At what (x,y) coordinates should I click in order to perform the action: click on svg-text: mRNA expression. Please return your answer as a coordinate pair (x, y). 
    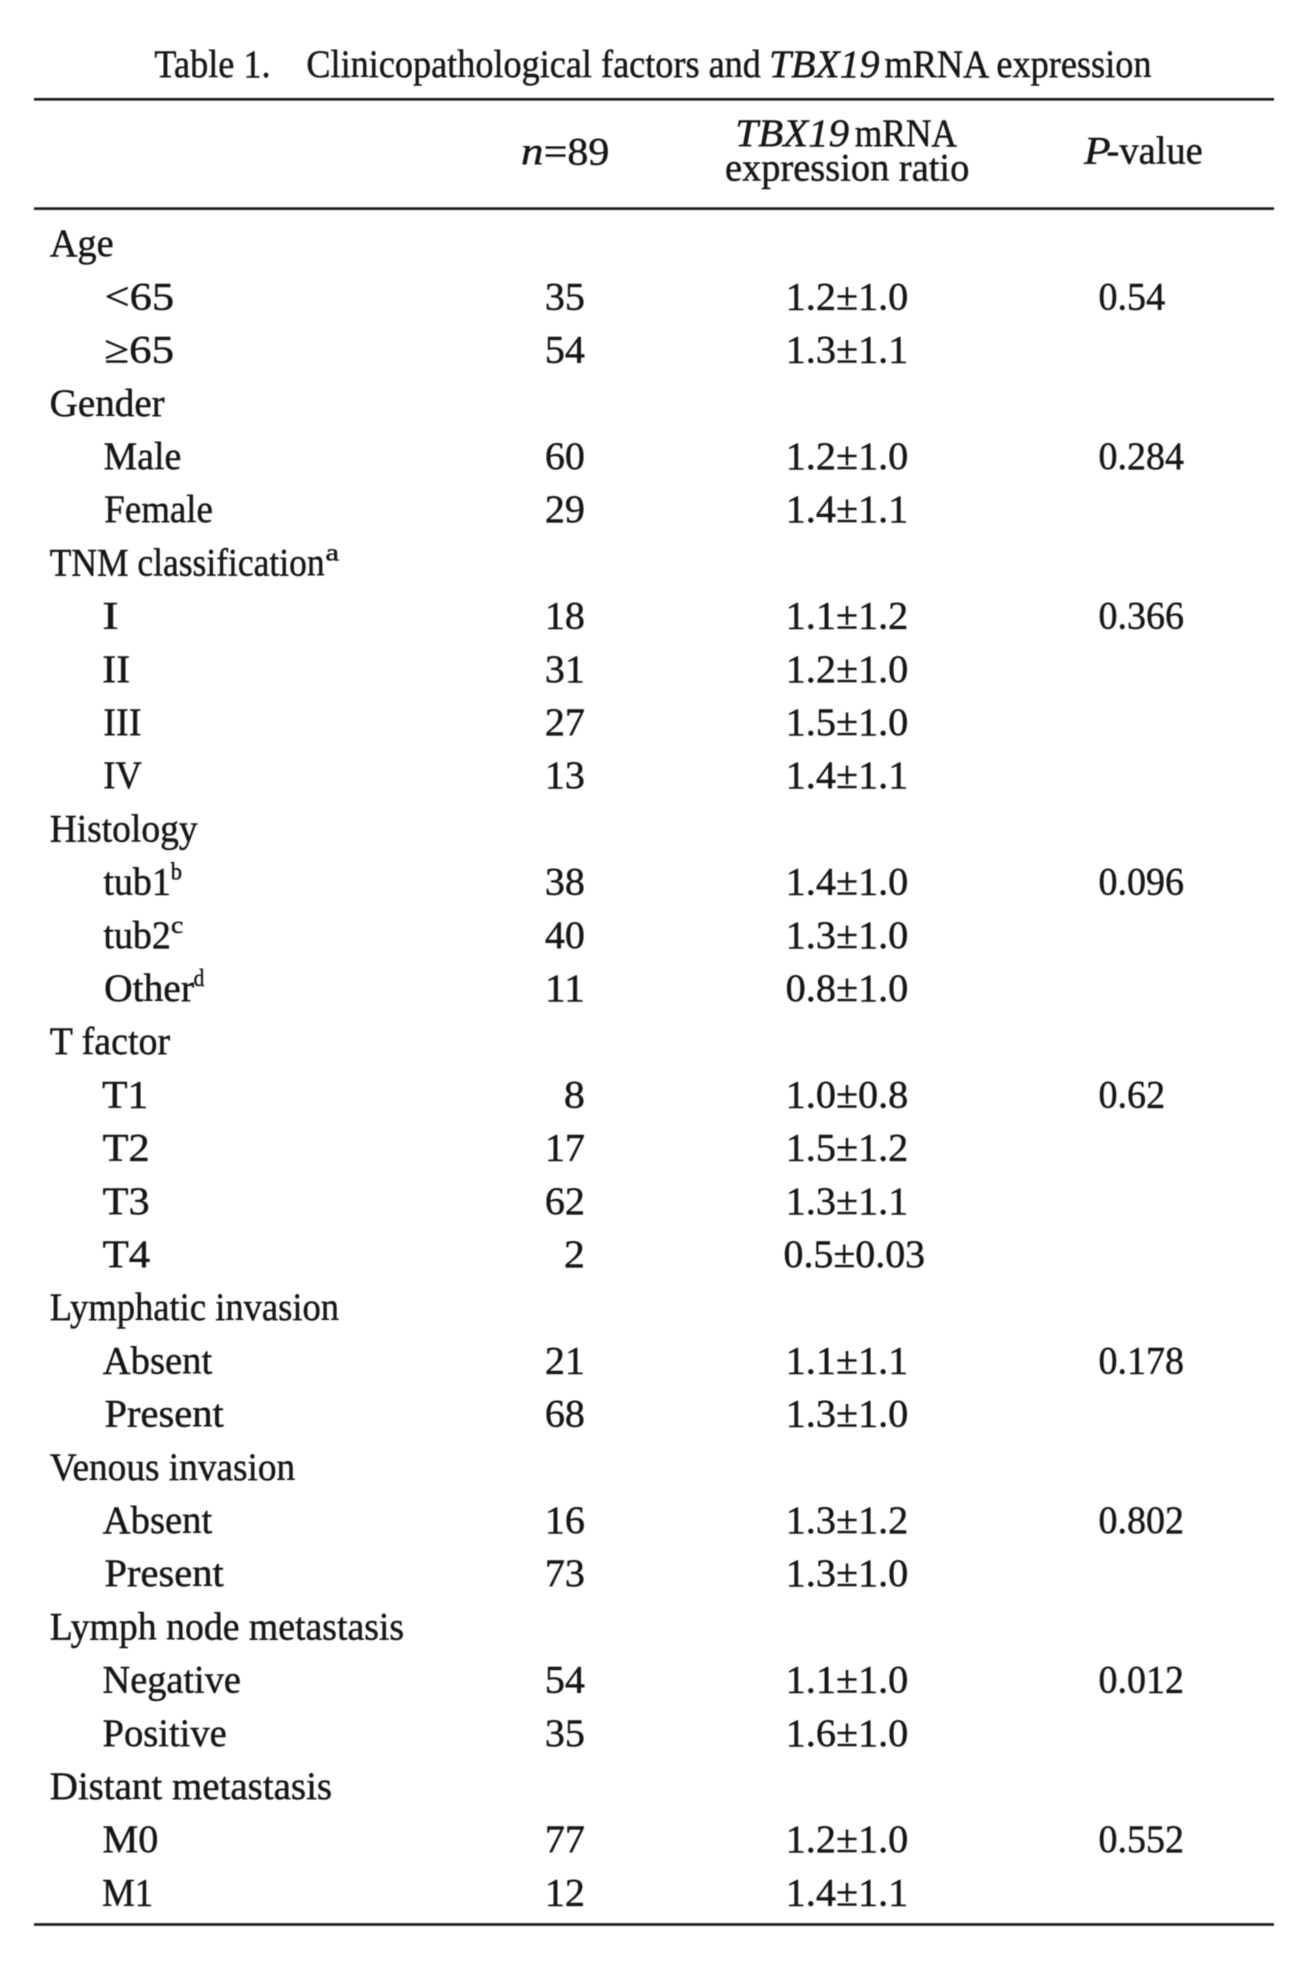
    Looking at the image, I should click on (1018, 64).